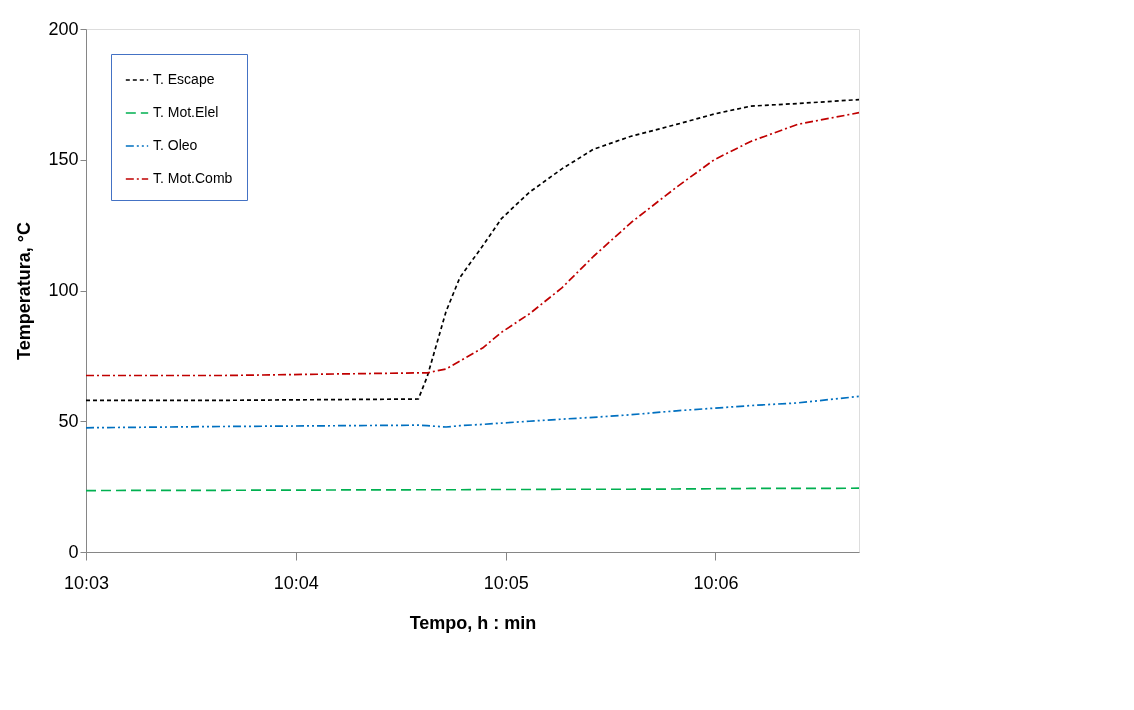 The image size is (1134, 710). Describe the element at coordinates (63, 159) in the screenshot. I see `y-tick-label: 150` at that location.